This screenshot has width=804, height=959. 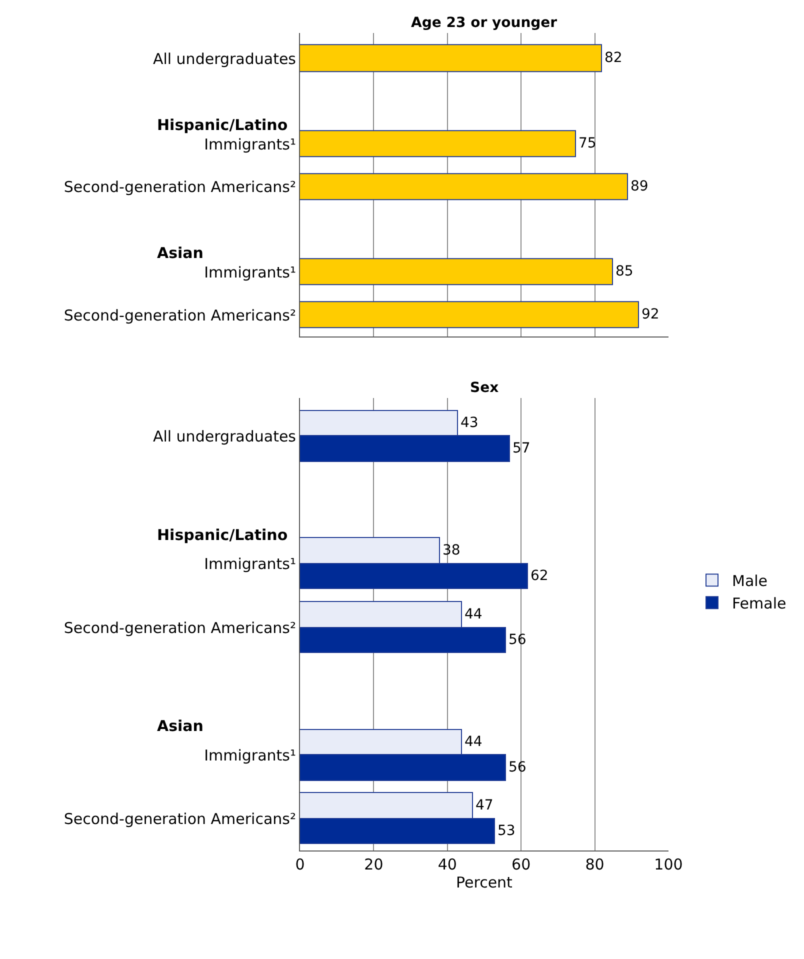 I want to click on y-tick-label: All undergraduates, so click(x=224, y=436).